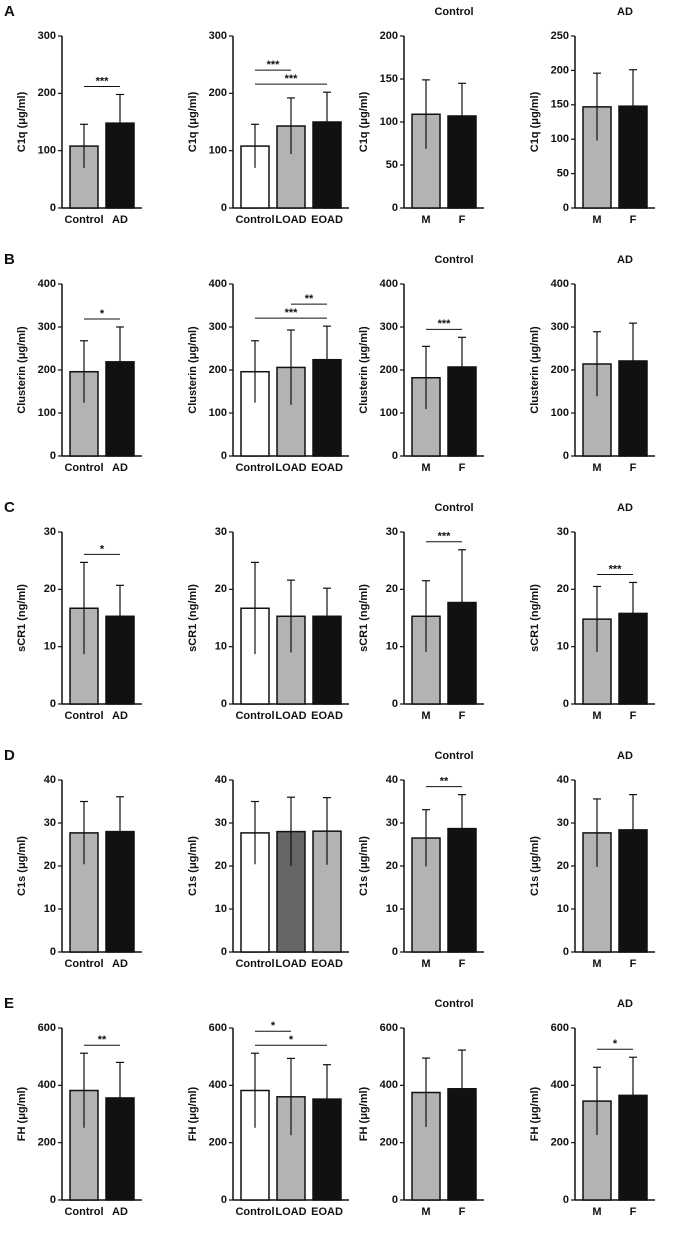 The image size is (684, 1240). I want to click on y-tick-label: 250, so click(560, 36).